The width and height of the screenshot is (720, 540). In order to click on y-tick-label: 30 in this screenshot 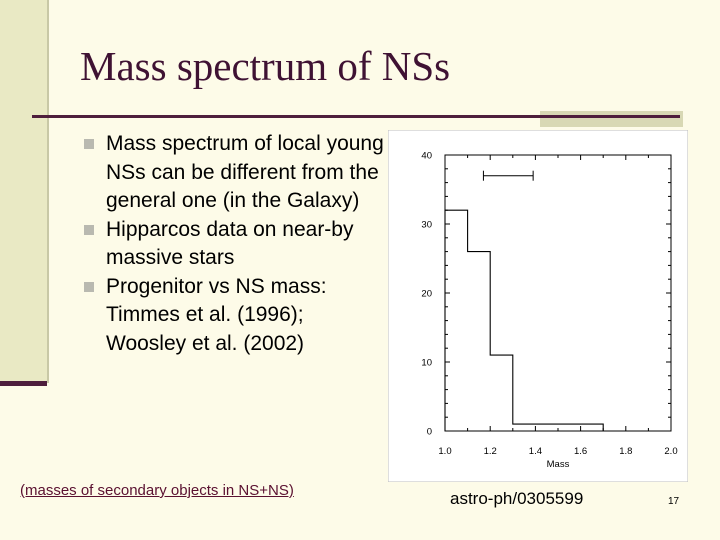, I will do `click(426, 225)`.